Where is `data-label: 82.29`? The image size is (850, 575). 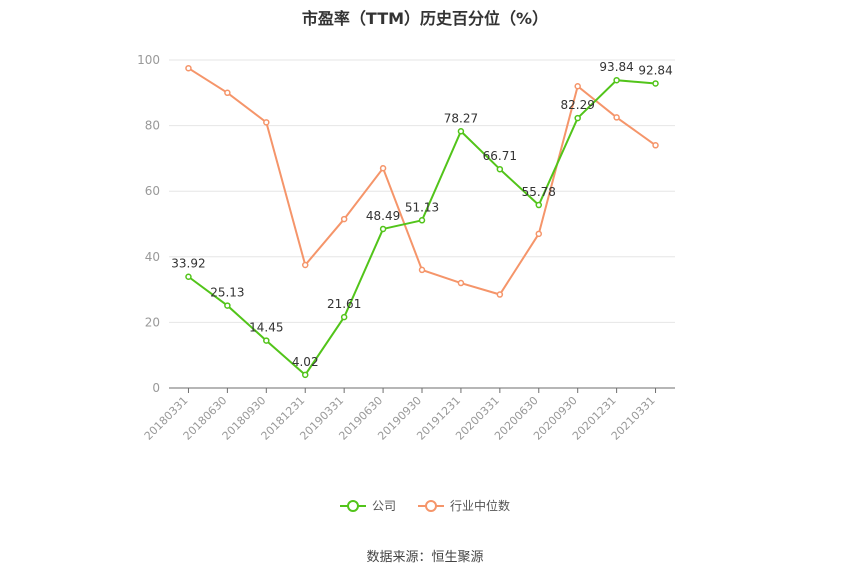
data-label: 82.29 is located at coordinates (578, 105).